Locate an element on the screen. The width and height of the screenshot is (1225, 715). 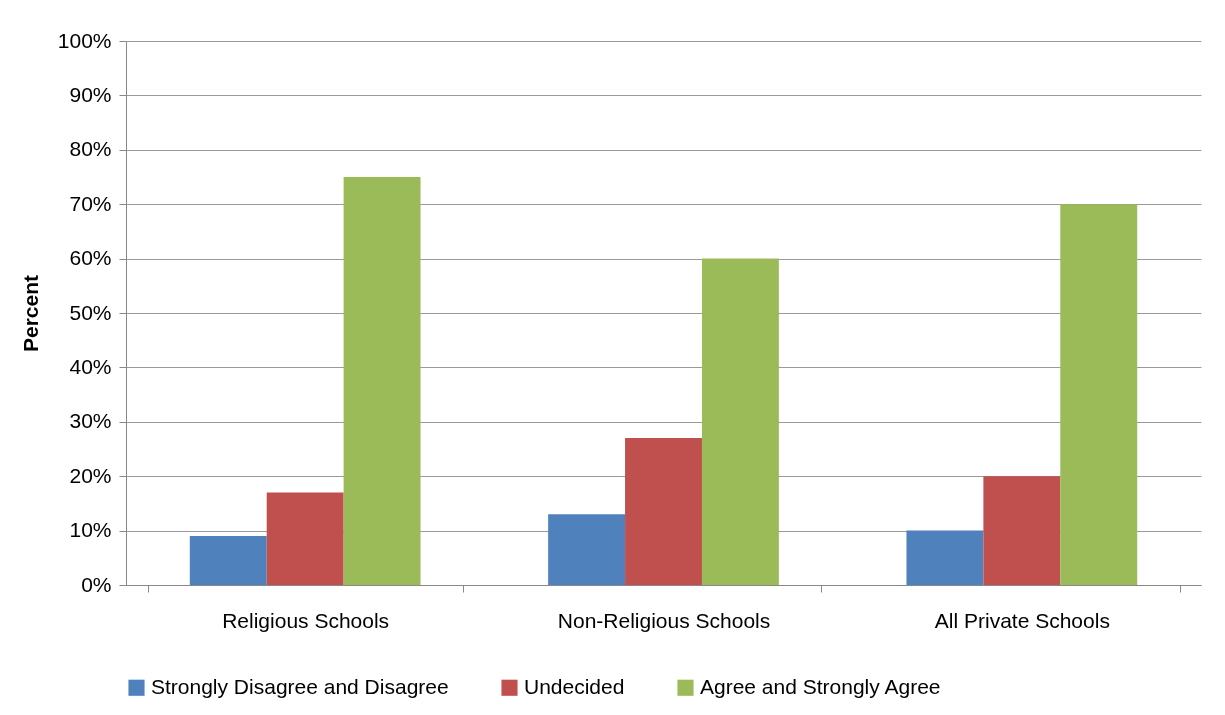
y-tick-label: 40% is located at coordinates (90, 366).